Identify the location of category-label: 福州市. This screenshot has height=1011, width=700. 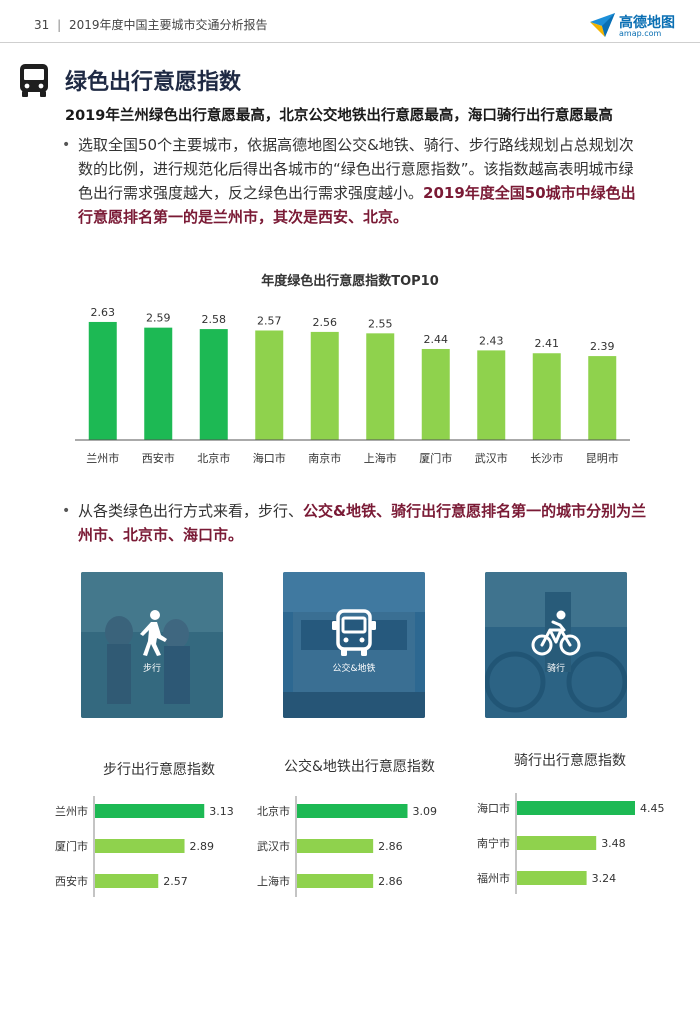
(493, 878).